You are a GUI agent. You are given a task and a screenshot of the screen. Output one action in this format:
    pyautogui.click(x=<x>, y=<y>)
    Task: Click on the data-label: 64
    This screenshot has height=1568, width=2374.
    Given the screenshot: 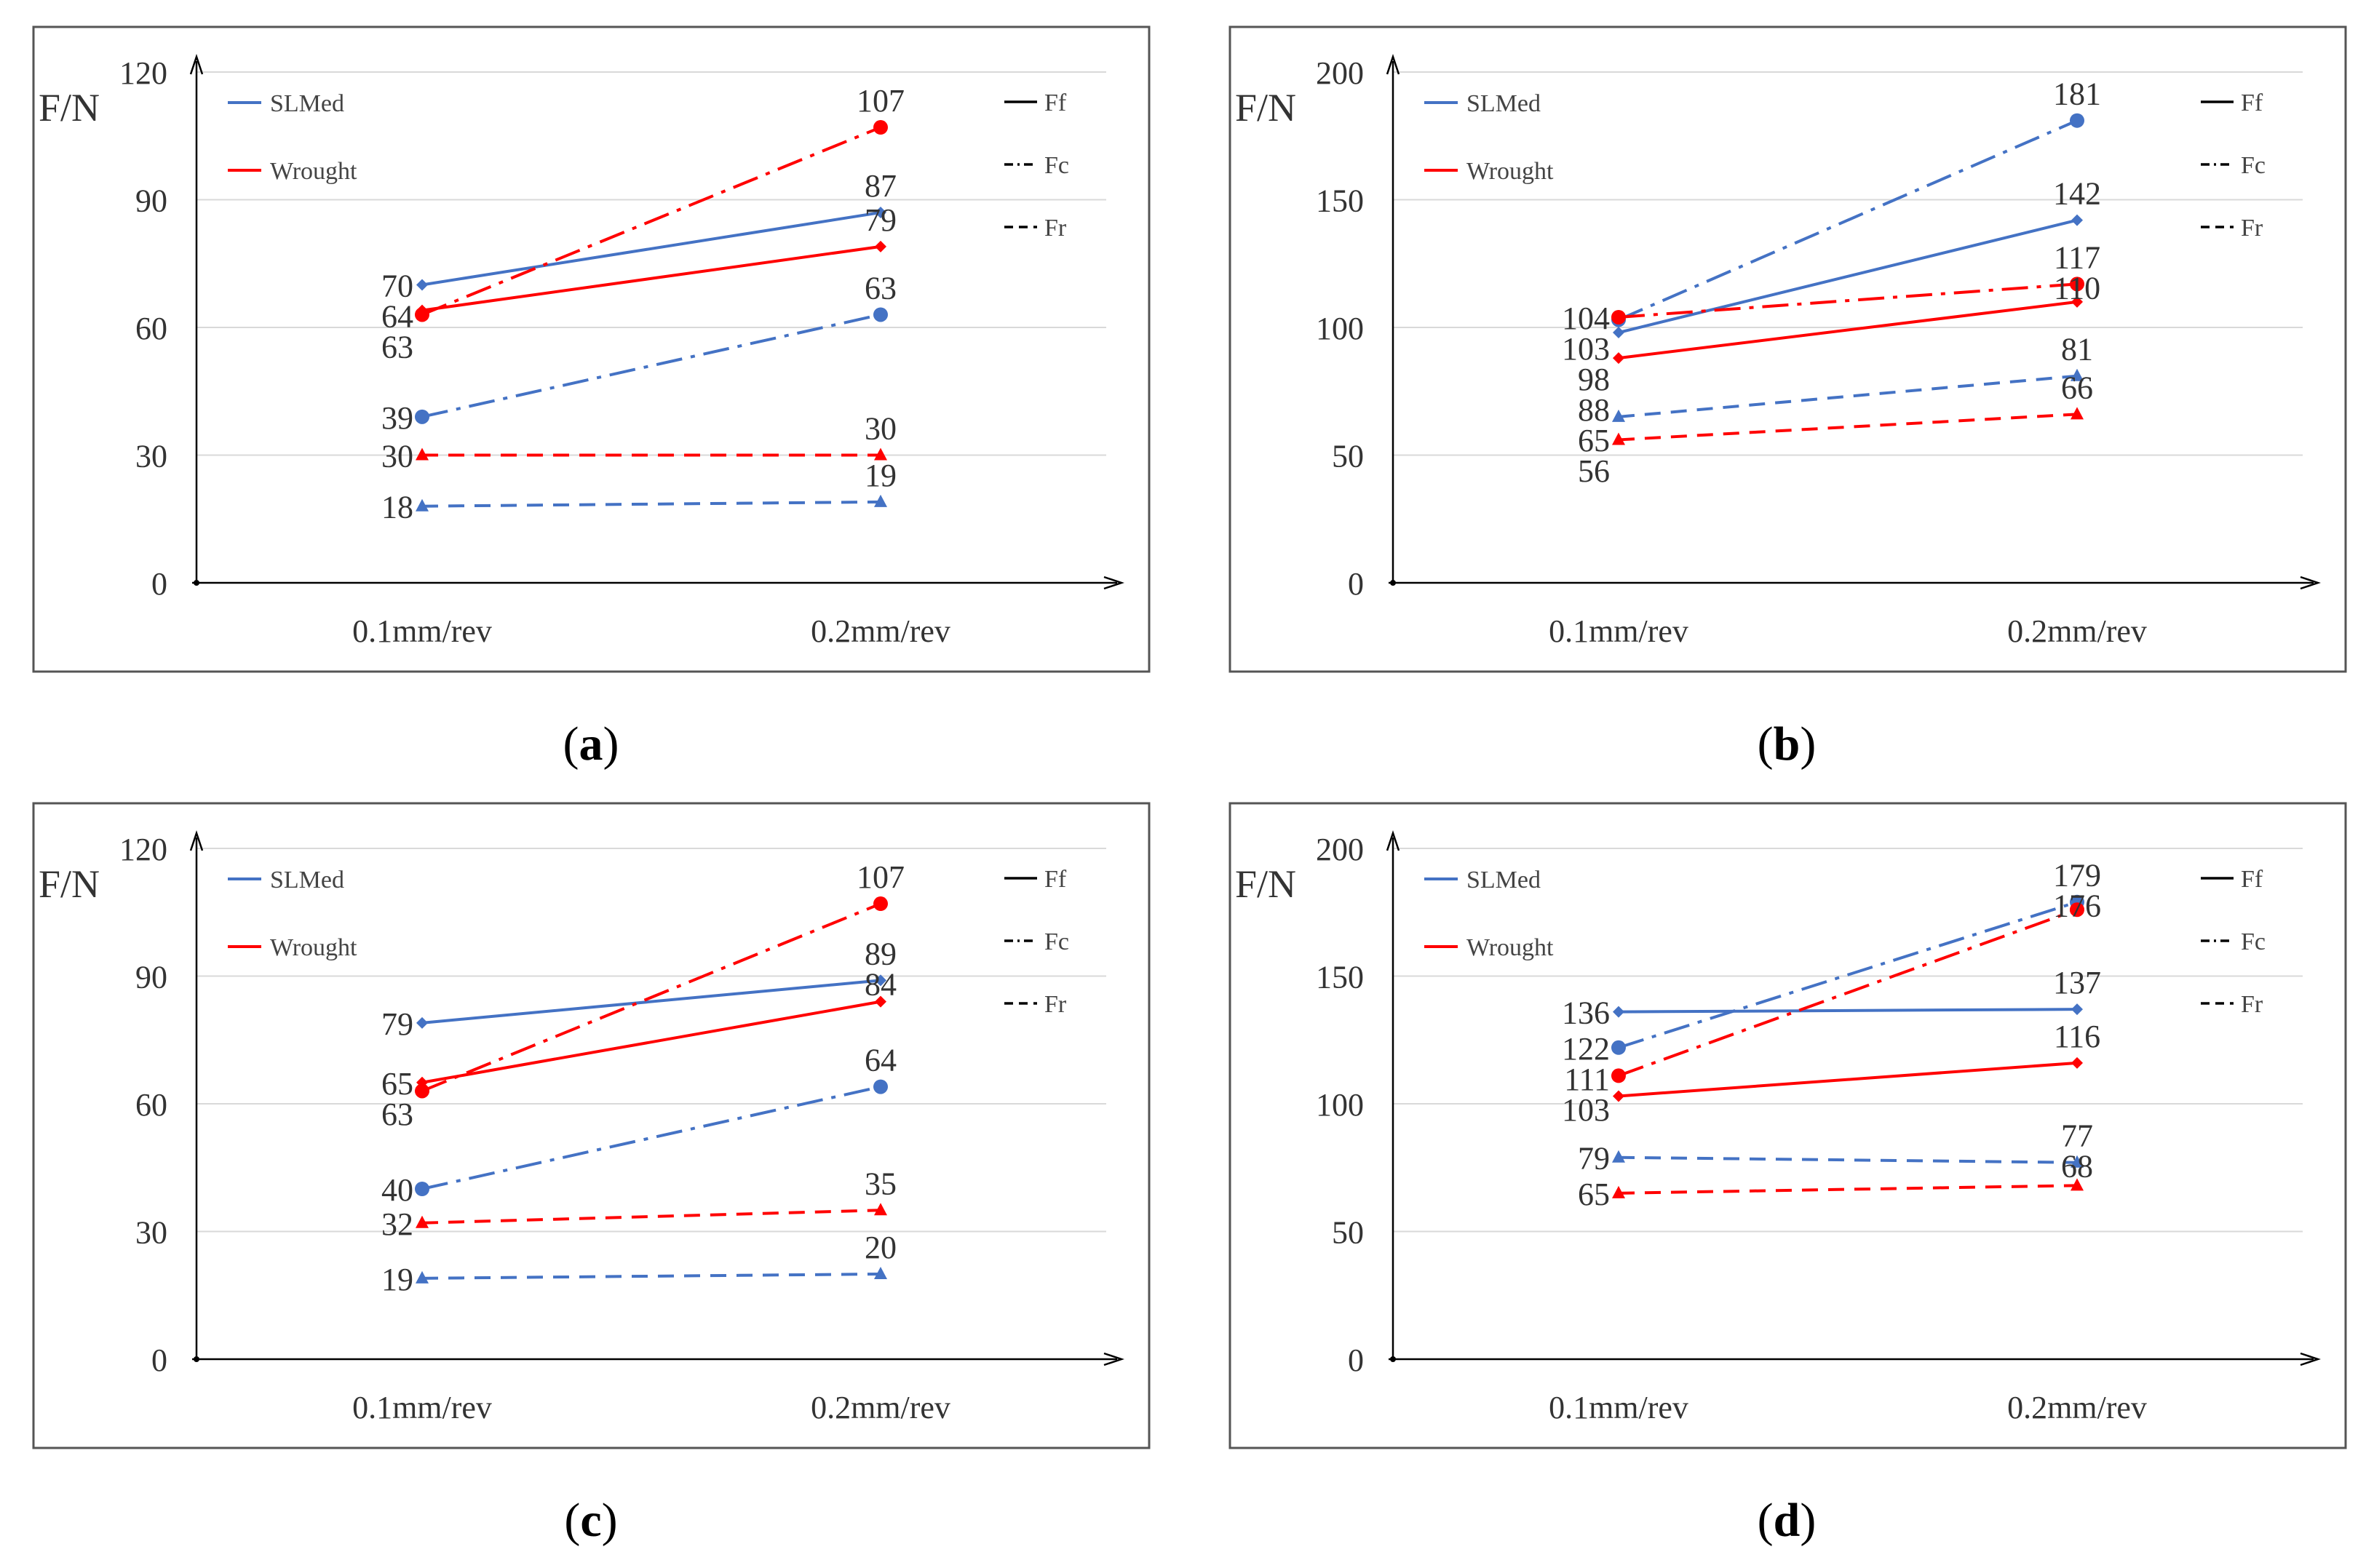 What is the action you would take?
    pyautogui.click(x=881, y=1060)
    